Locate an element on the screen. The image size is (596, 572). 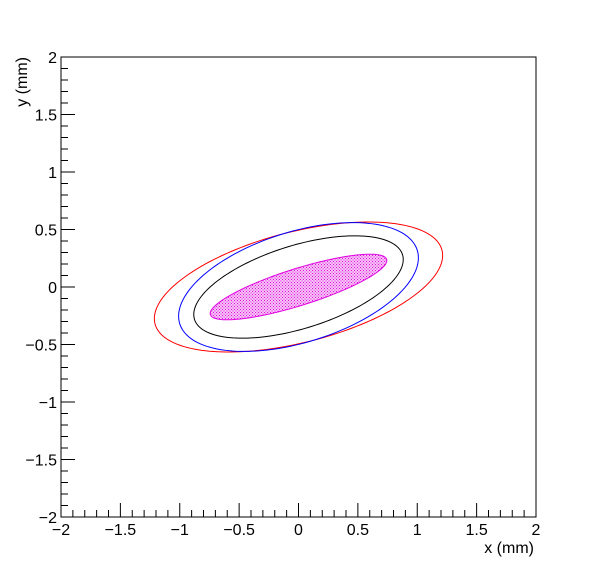
y-tick-label: −2 is located at coordinates (48, 518).